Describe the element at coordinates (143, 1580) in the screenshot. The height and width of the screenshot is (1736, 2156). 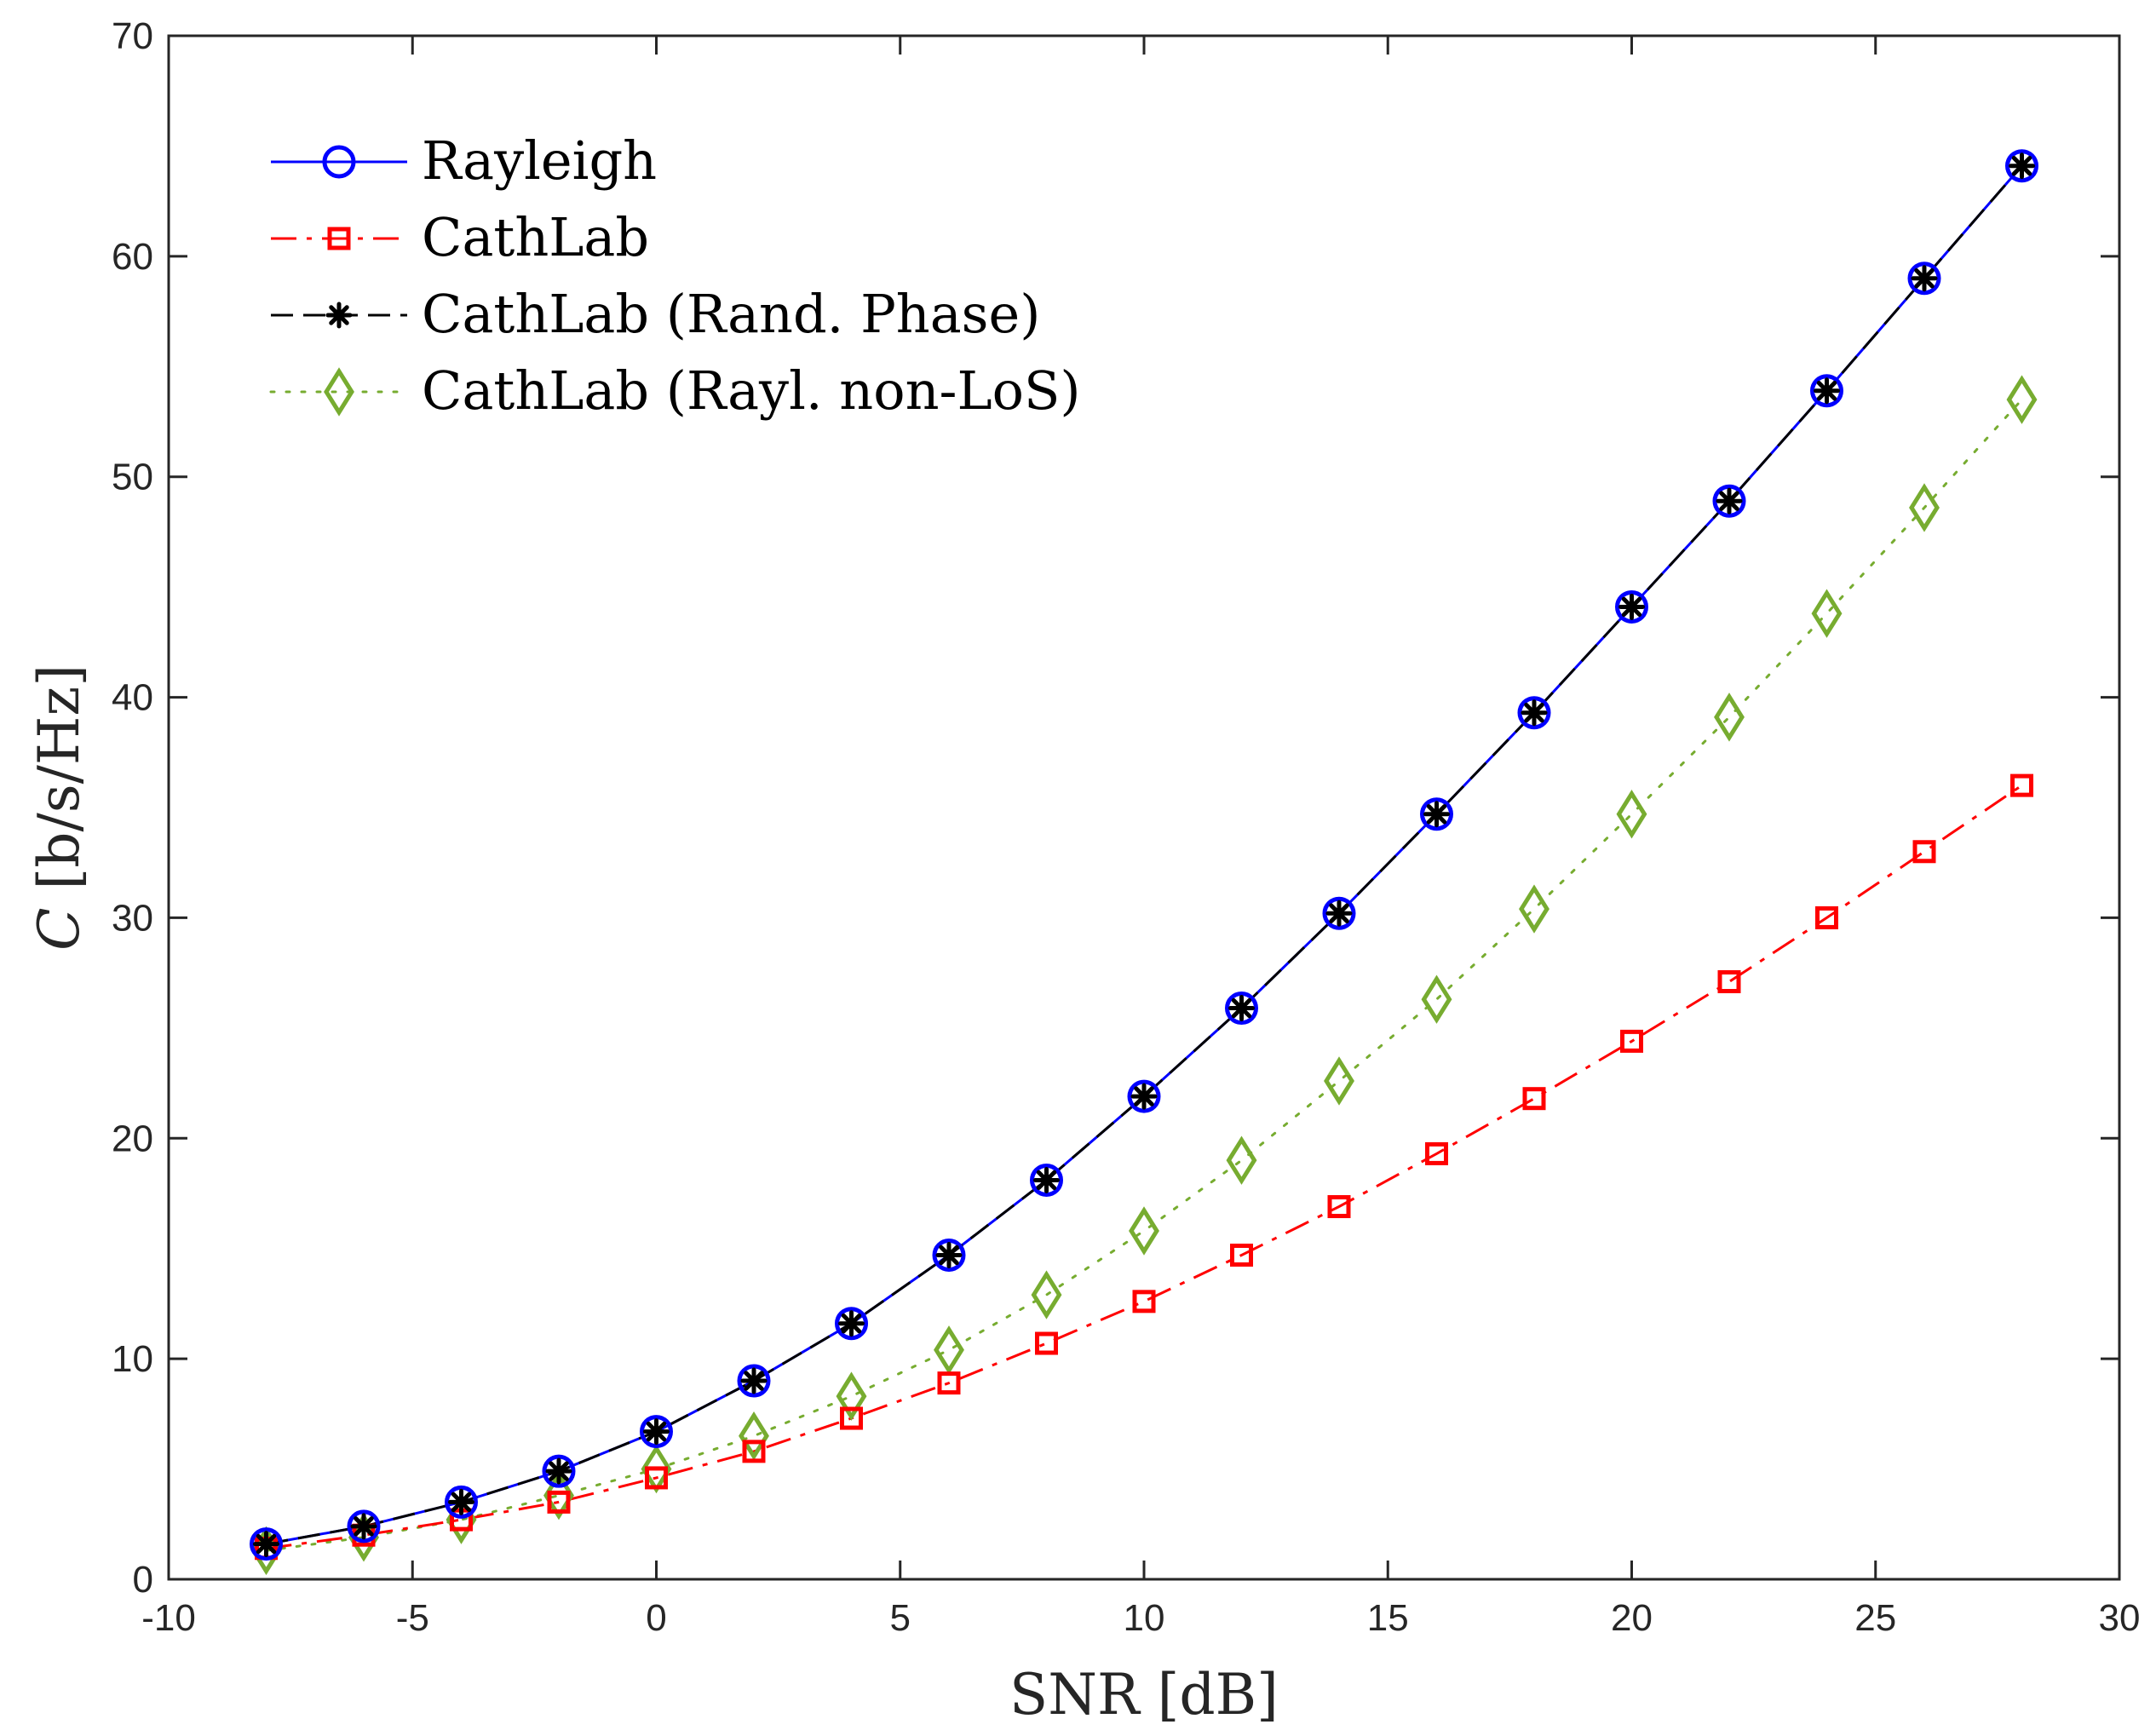
I see `y-tick-label: 0` at that location.